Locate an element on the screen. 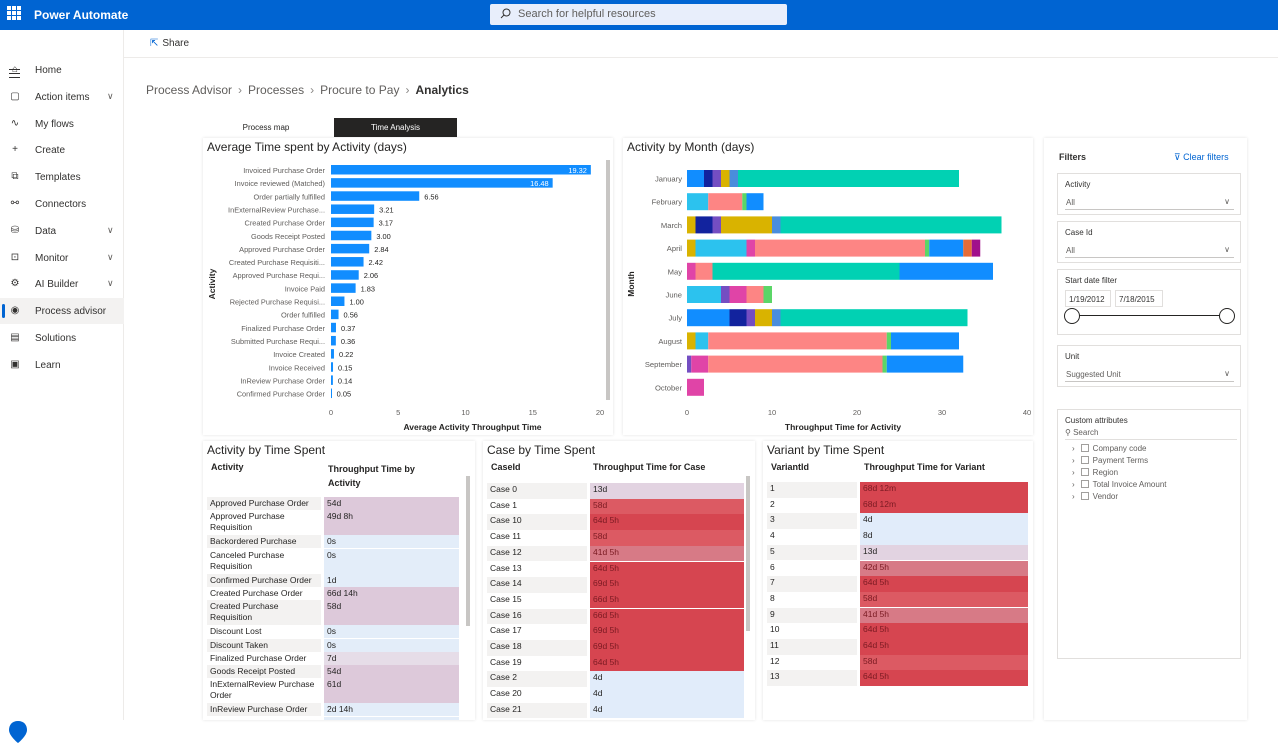  breadcrumb-process-advisor: Process Advisor is located at coordinates (189, 90).